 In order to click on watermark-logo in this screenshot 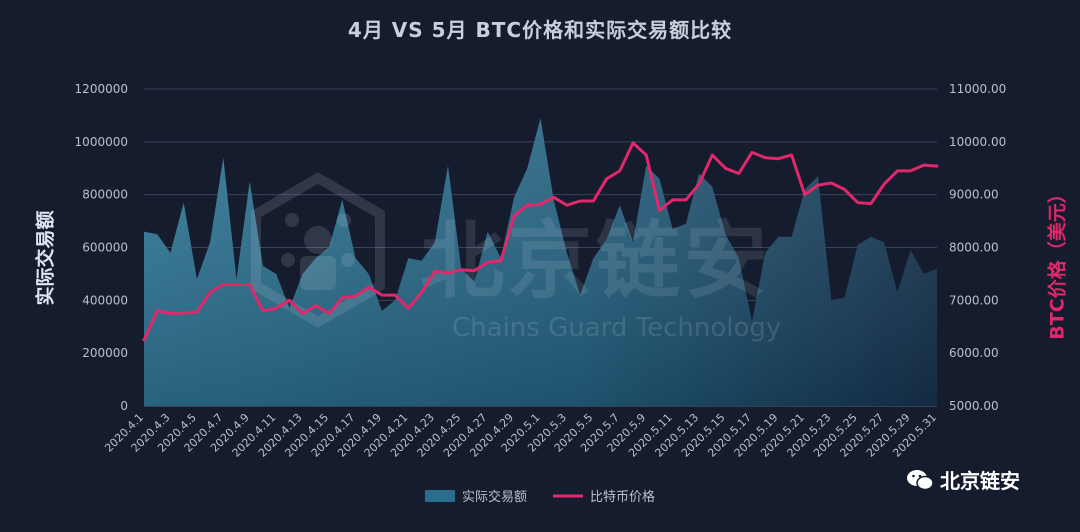, I will do `click(318, 250)`.